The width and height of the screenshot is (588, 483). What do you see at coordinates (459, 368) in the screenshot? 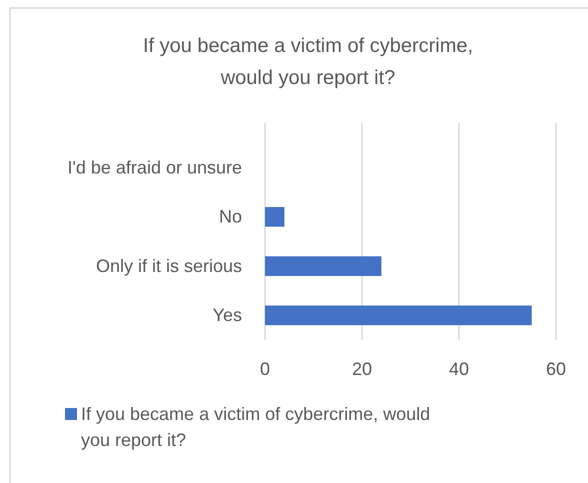
I see `x-tick-label: 40` at bounding box center [459, 368].